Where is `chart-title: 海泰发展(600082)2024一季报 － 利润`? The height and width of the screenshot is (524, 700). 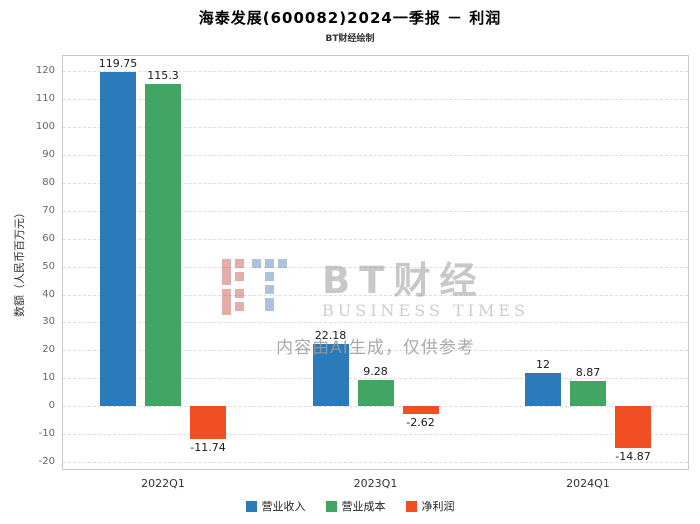
chart-title: 海泰发展(600082)2024一季报 － 利润 is located at coordinates (350, 18).